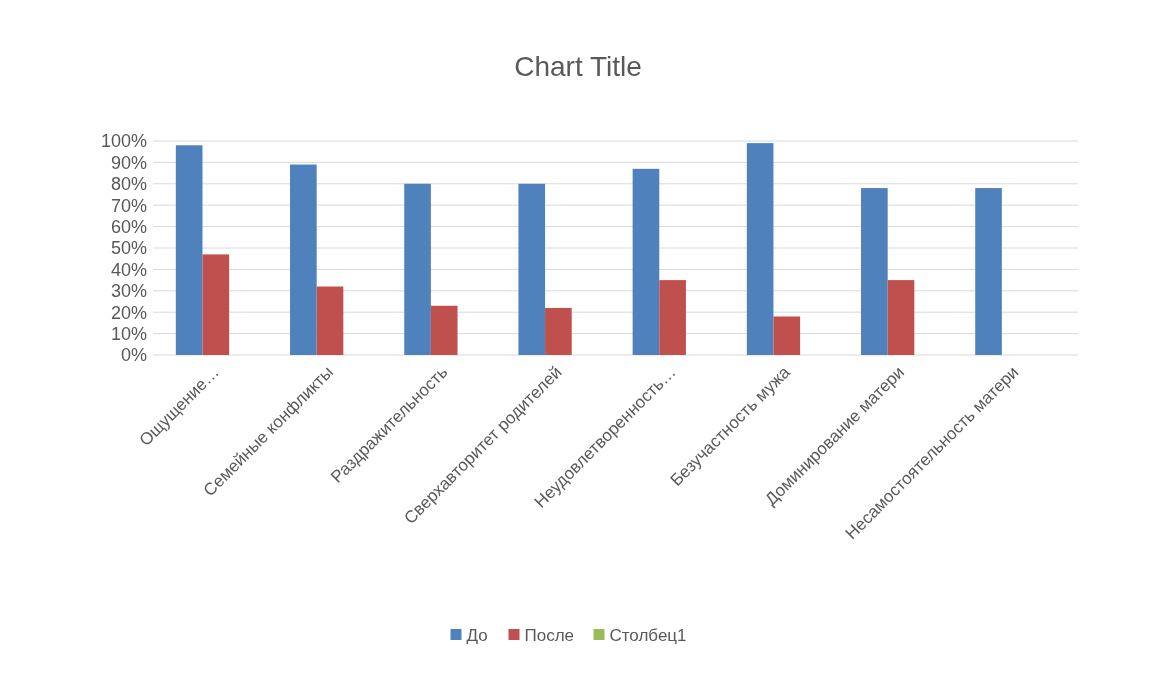  I want to click on y-tick-label: 70%, so click(128, 205).